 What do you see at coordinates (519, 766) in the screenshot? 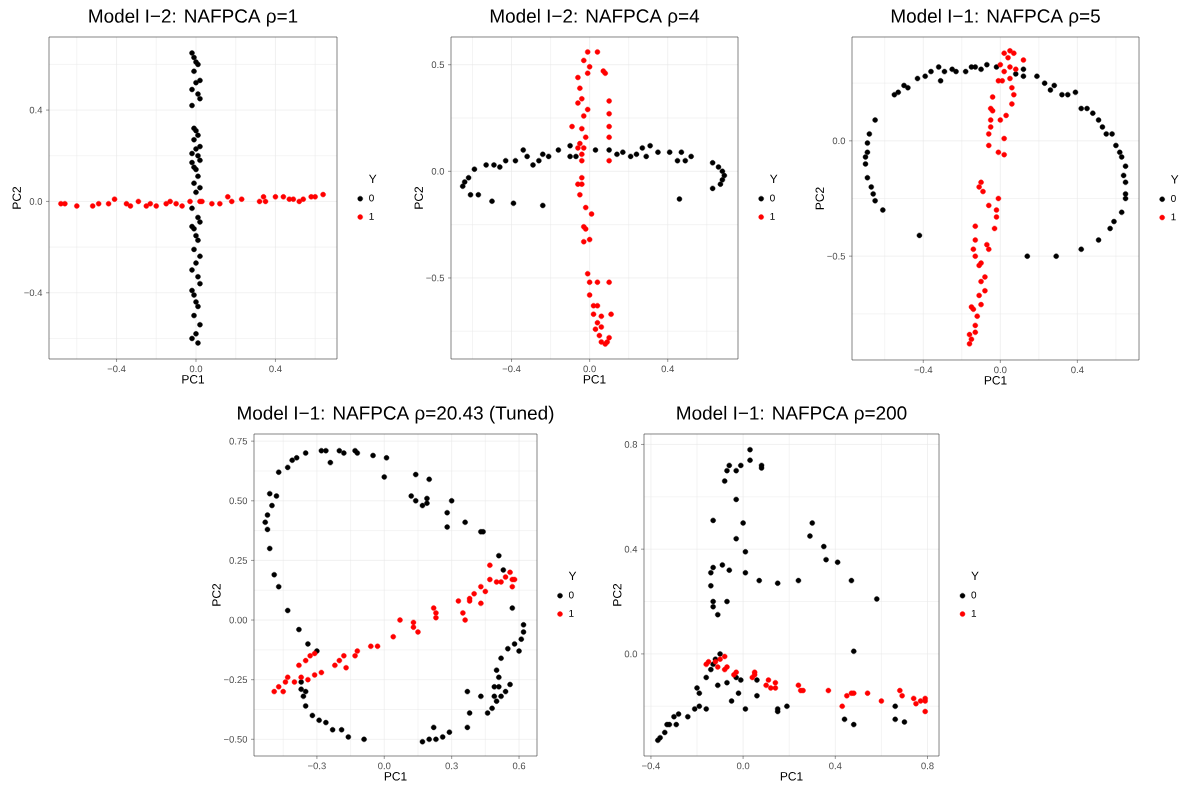
I see `x-tick-label: 0.6` at bounding box center [519, 766].